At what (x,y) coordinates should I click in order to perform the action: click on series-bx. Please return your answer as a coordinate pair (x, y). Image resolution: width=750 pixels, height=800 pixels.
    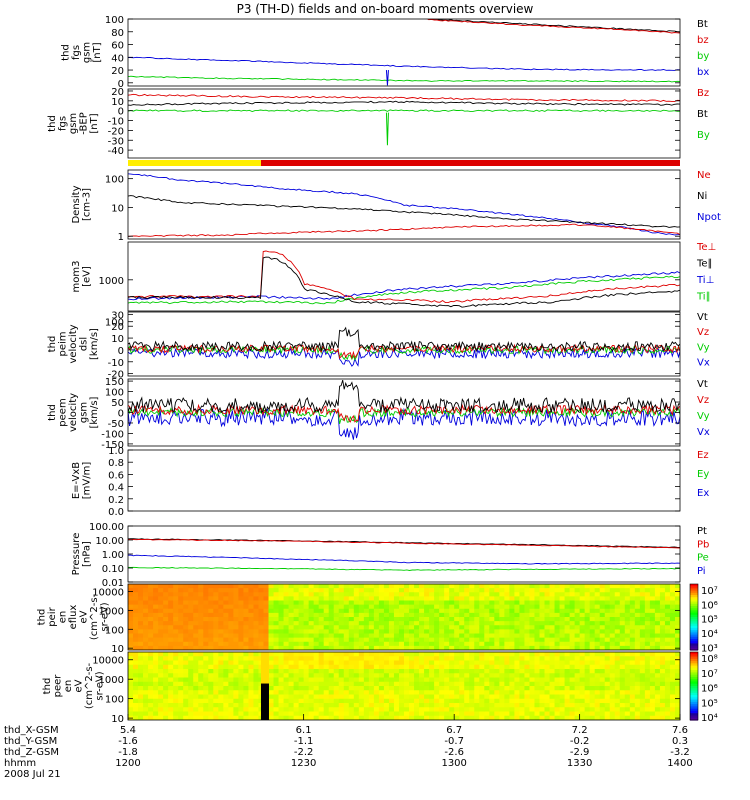
    Looking at the image, I should click on (404, 63).